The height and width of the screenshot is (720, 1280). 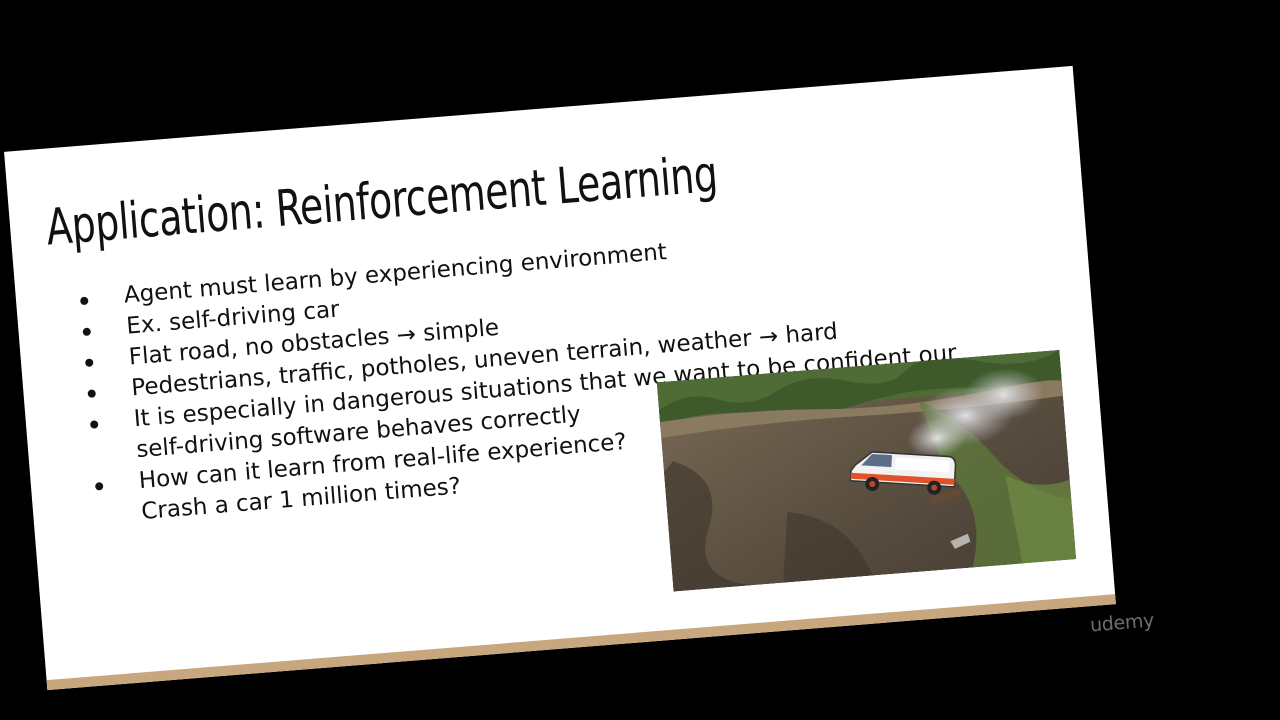 I want to click on van-icon, so click(x=903, y=473).